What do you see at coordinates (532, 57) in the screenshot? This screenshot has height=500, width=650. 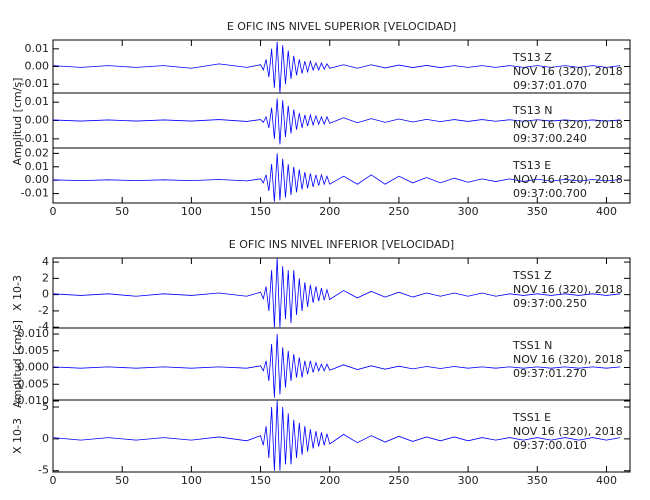 I see `annotation: TS13 Z` at bounding box center [532, 57].